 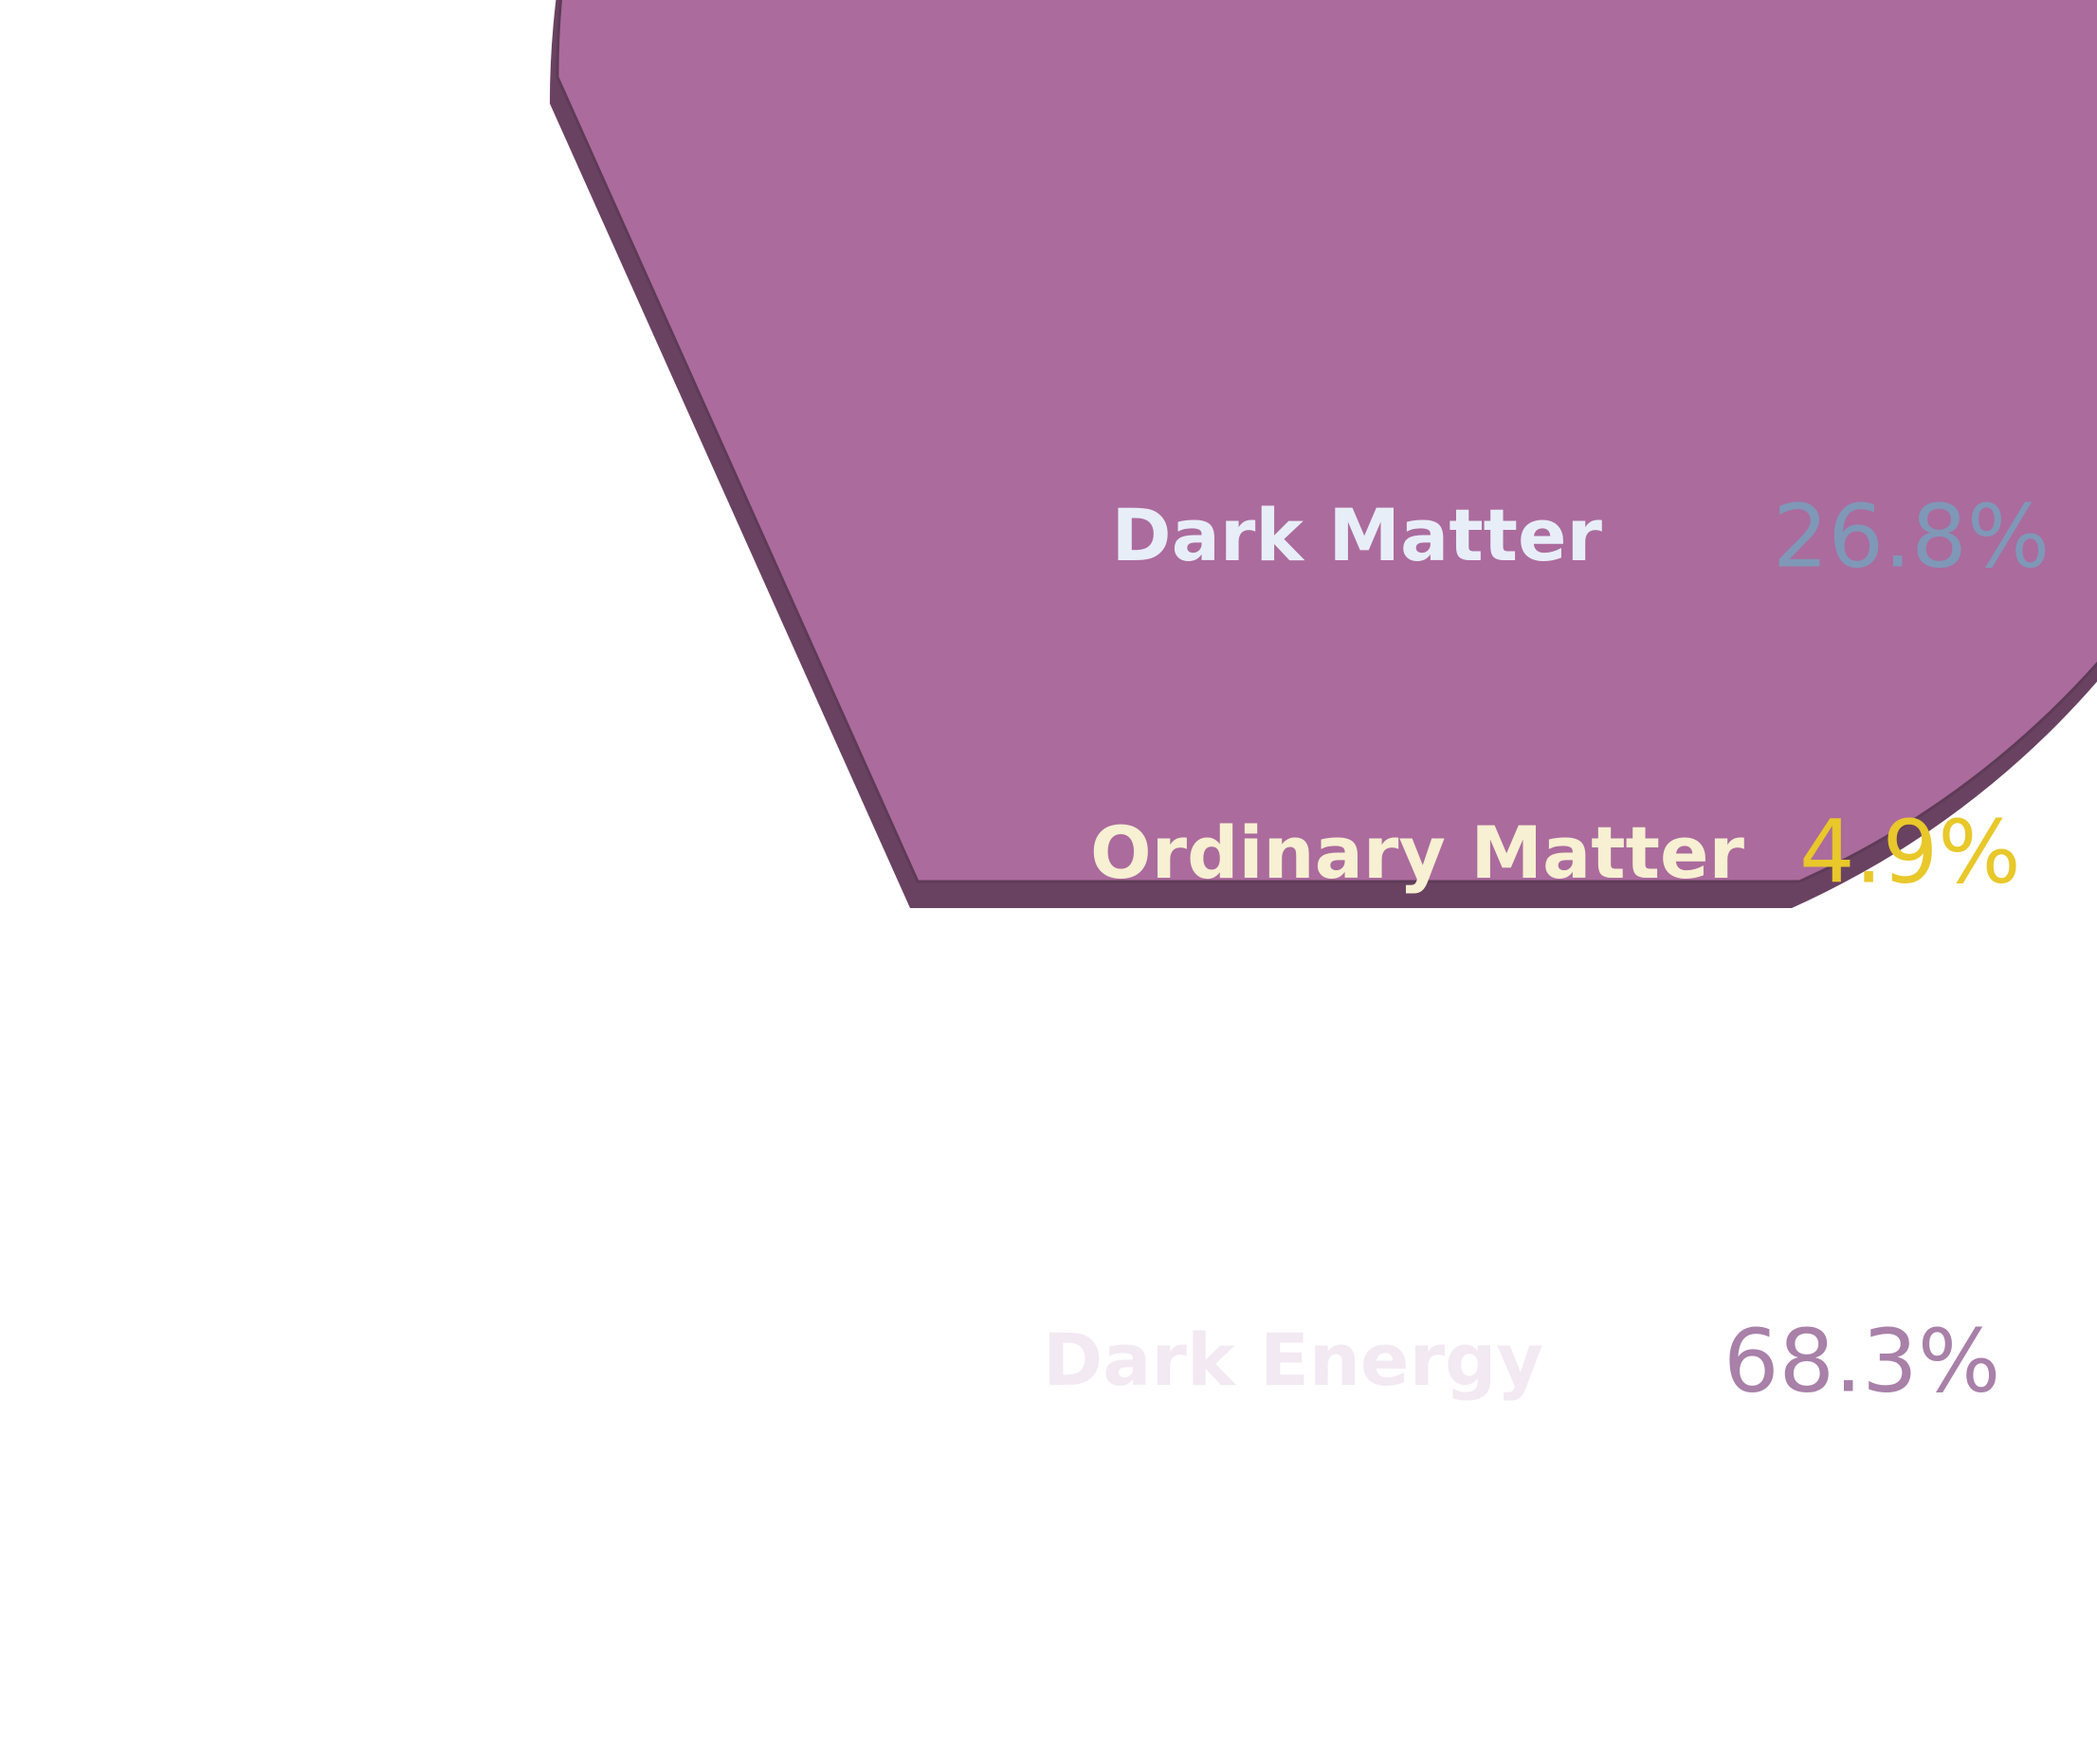 What do you see at coordinates (1417, 852) in the screenshot?
I see `slice-label-ordinary-matter: Ordinary Matter` at bounding box center [1417, 852].